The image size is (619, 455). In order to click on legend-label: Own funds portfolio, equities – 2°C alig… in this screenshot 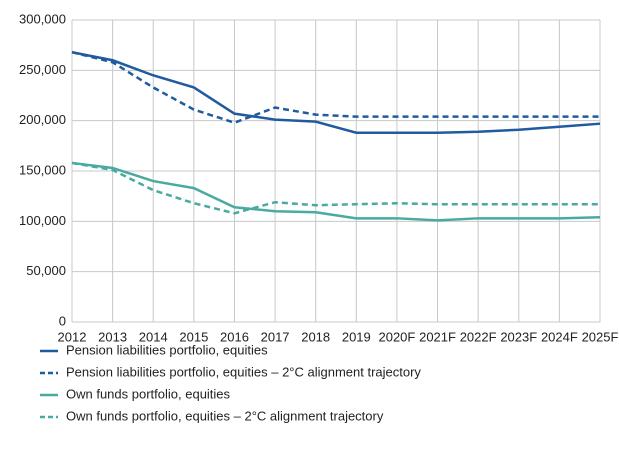, I will do `click(225, 415)`.